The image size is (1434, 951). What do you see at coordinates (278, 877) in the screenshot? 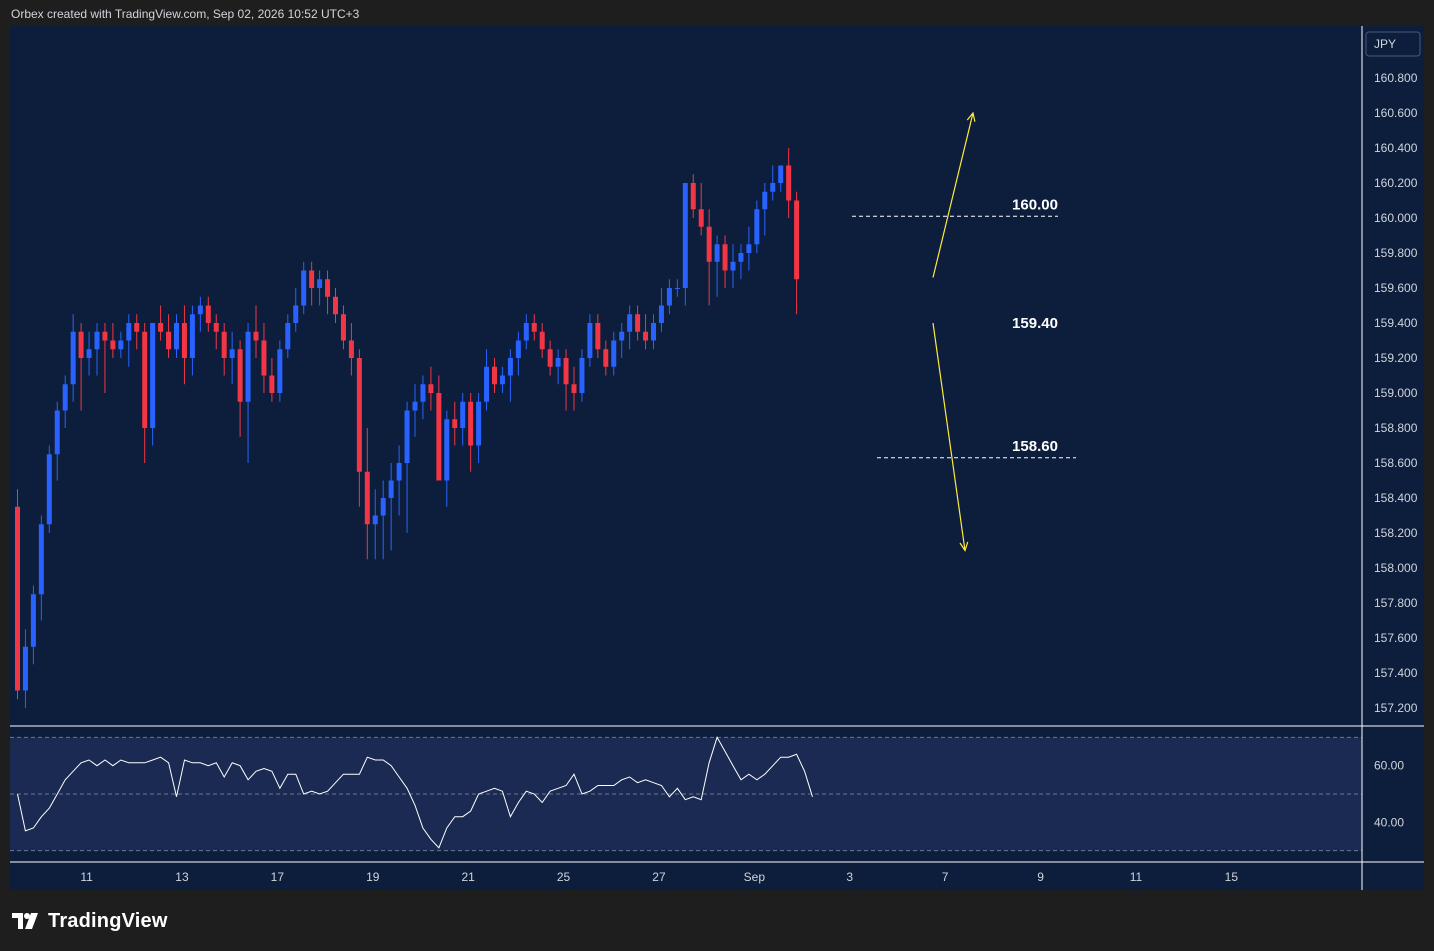
I see `time-tick-label: 17` at bounding box center [278, 877].